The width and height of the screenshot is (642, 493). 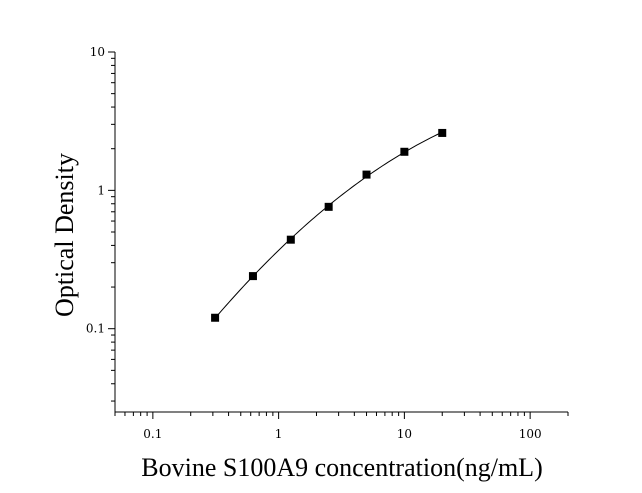 What do you see at coordinates (101, 190) in the screenshot?
I see `y-tick-label: 1` at bounding box center [101, 190].